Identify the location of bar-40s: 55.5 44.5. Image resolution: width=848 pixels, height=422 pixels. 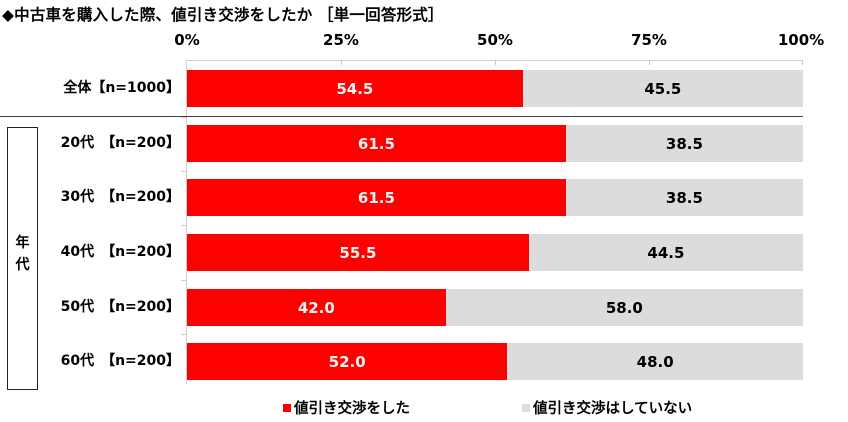
(495, 252).